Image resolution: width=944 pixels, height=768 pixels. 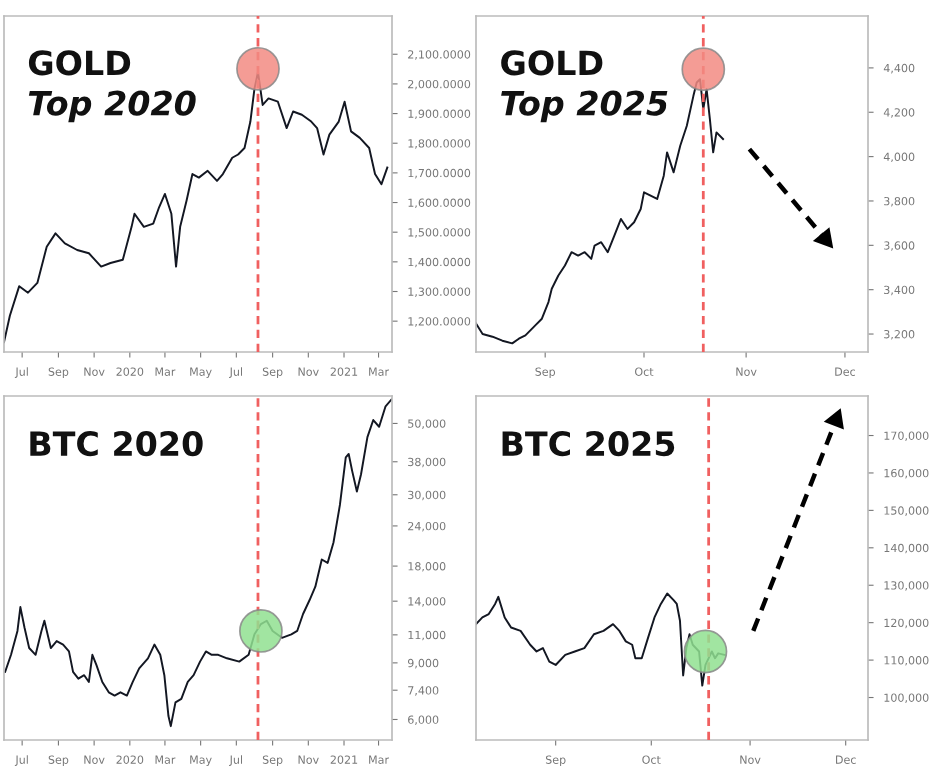 What do you see at coordinates (588, 443) in the screenshot?
I see `text: BTC 2025` at bounding box center [588, 443].